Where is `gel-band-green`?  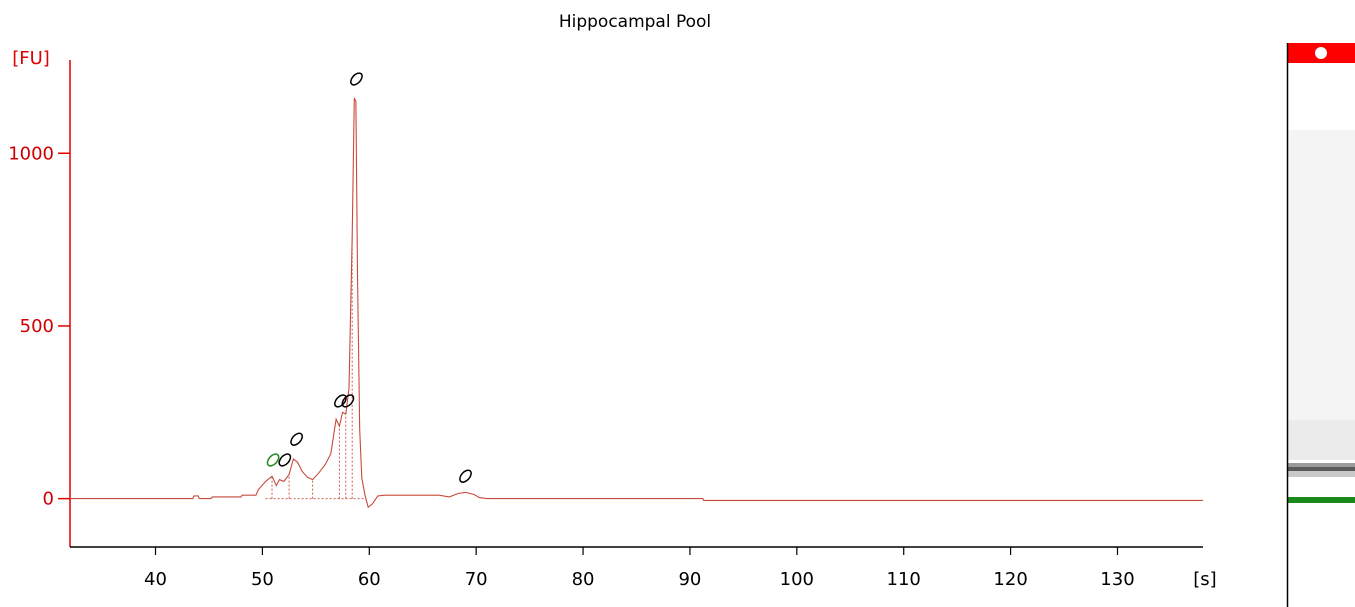 gel-band-green is located at coordinates (1321, 500).